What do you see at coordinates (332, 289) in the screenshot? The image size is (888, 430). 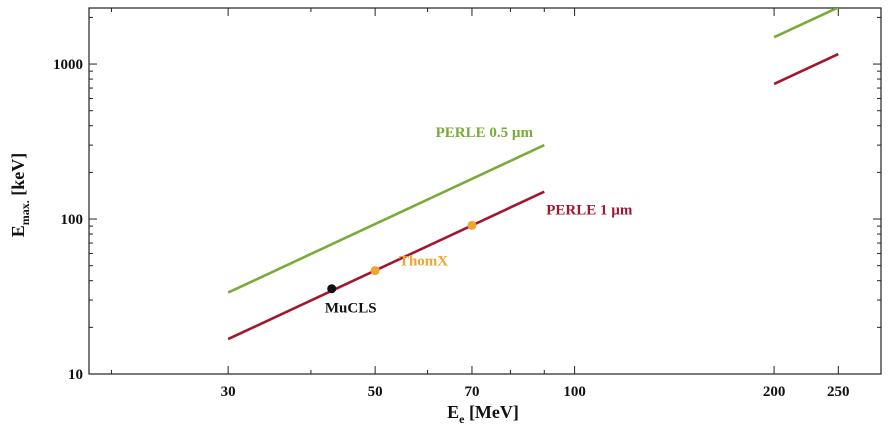 I see `data-point-mucls` at bounding box center [332, 289].